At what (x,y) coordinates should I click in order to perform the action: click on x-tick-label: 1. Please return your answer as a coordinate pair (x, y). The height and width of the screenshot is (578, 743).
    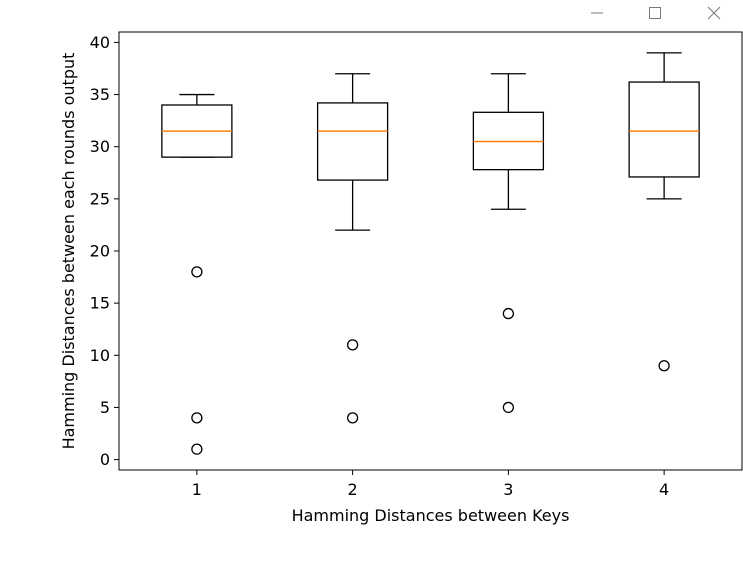
    Looking at the image, I should click on (197, 489).